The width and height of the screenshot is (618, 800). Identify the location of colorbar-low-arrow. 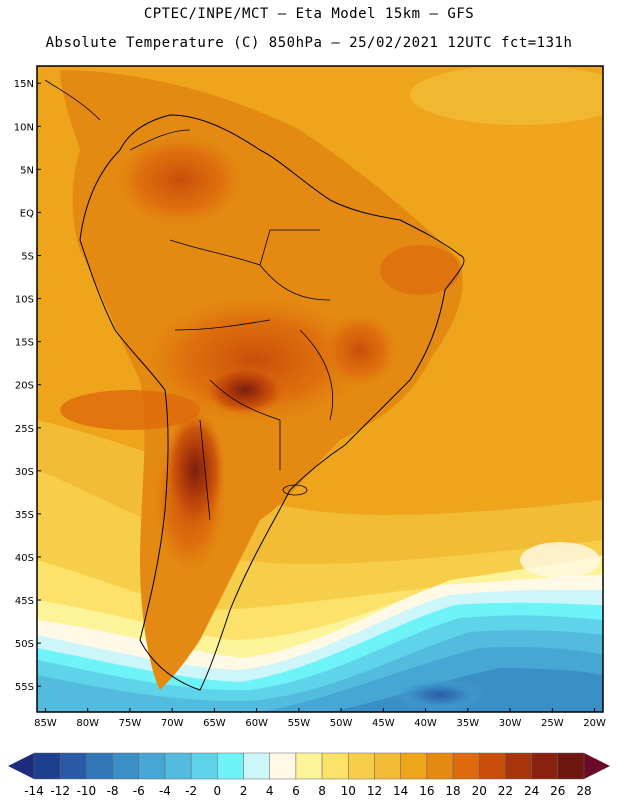
(21, 766).